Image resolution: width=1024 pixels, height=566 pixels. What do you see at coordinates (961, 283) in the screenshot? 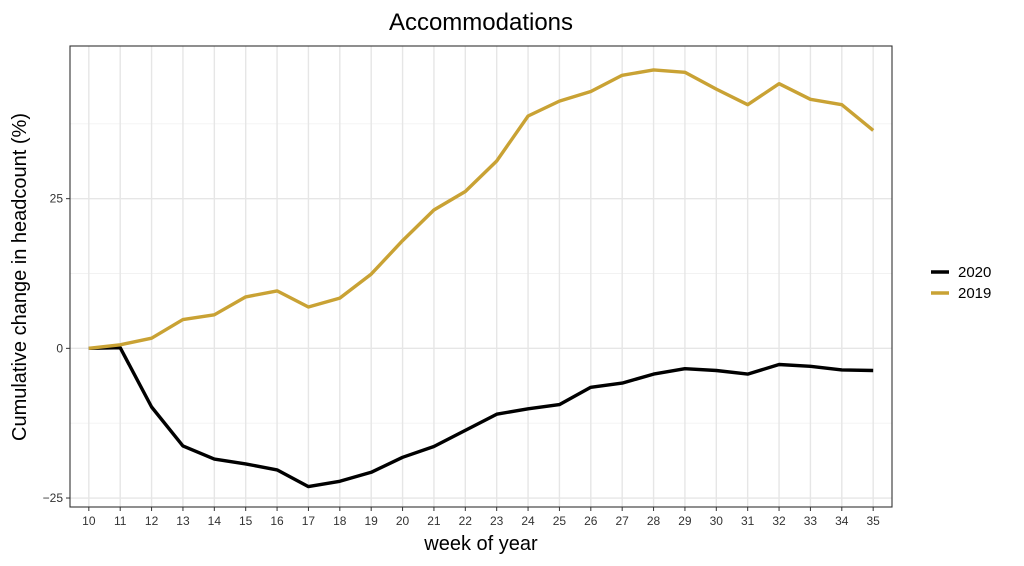
I see `legend: 2020 2019` at bounding box center [961, 283].